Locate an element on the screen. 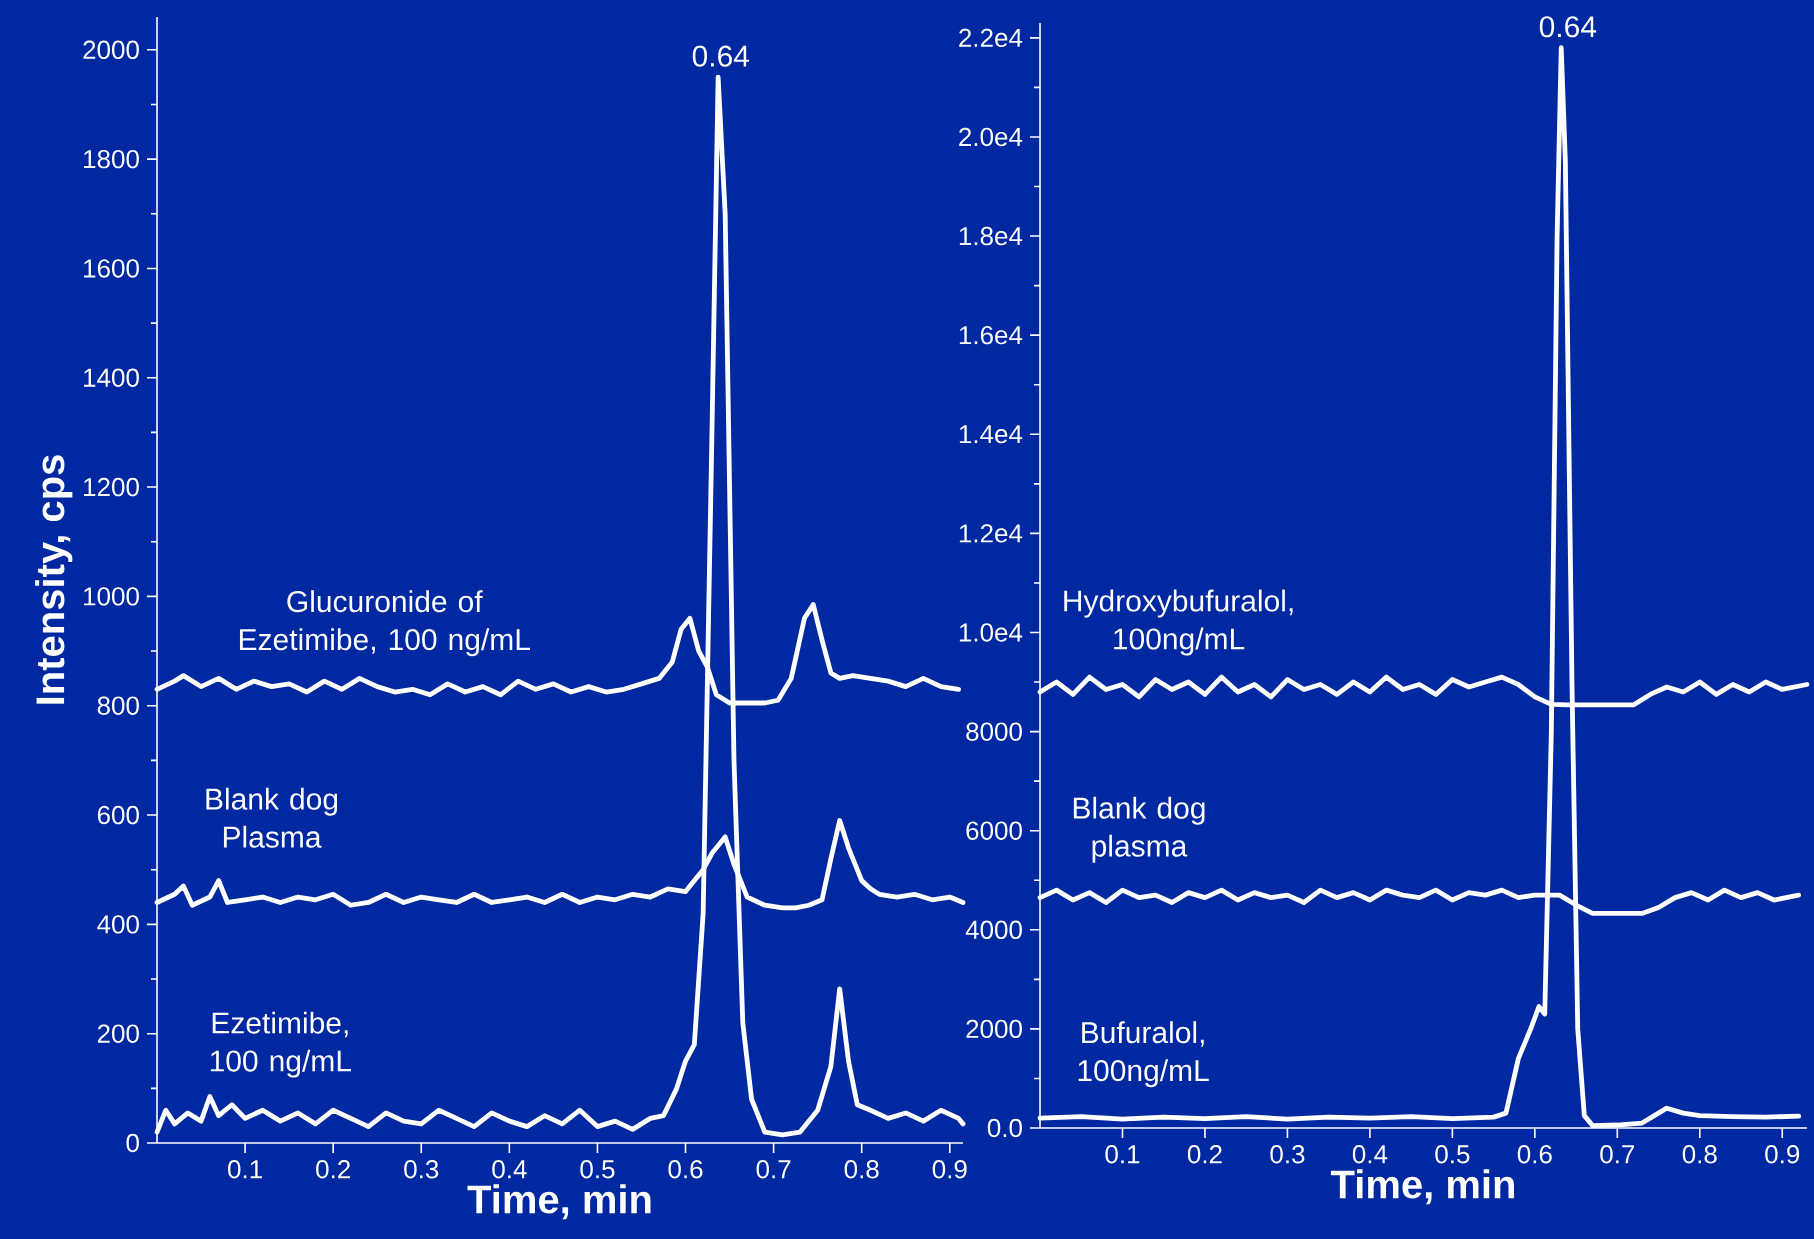  series-label: Bufuralol, 100ng/mL is located at coordinates (1143, 1054).